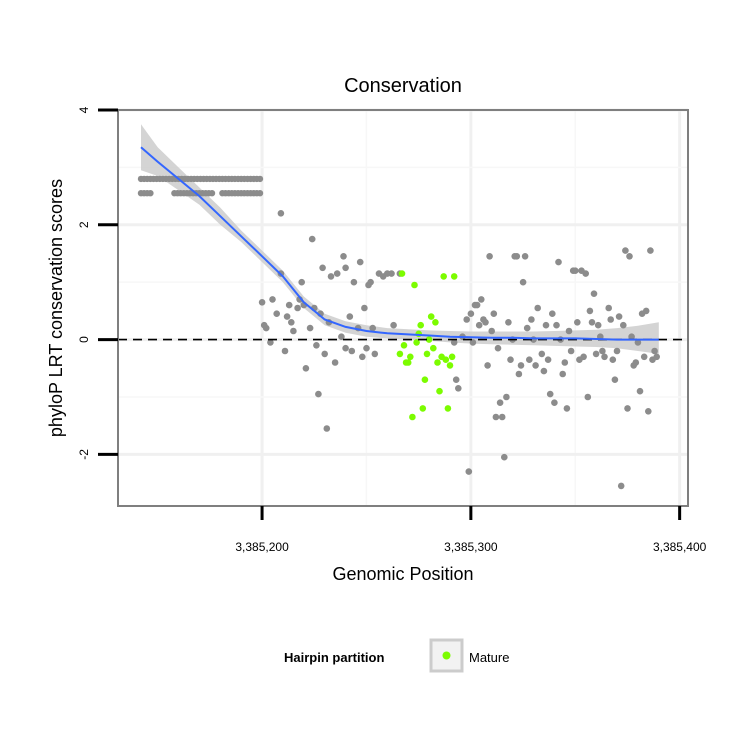 The height and width of the screenshot is (750, 750). Describe the element at coordinates (680, 547) in the screenshot. I see `x-tick-label: 3,385,400` at that location.